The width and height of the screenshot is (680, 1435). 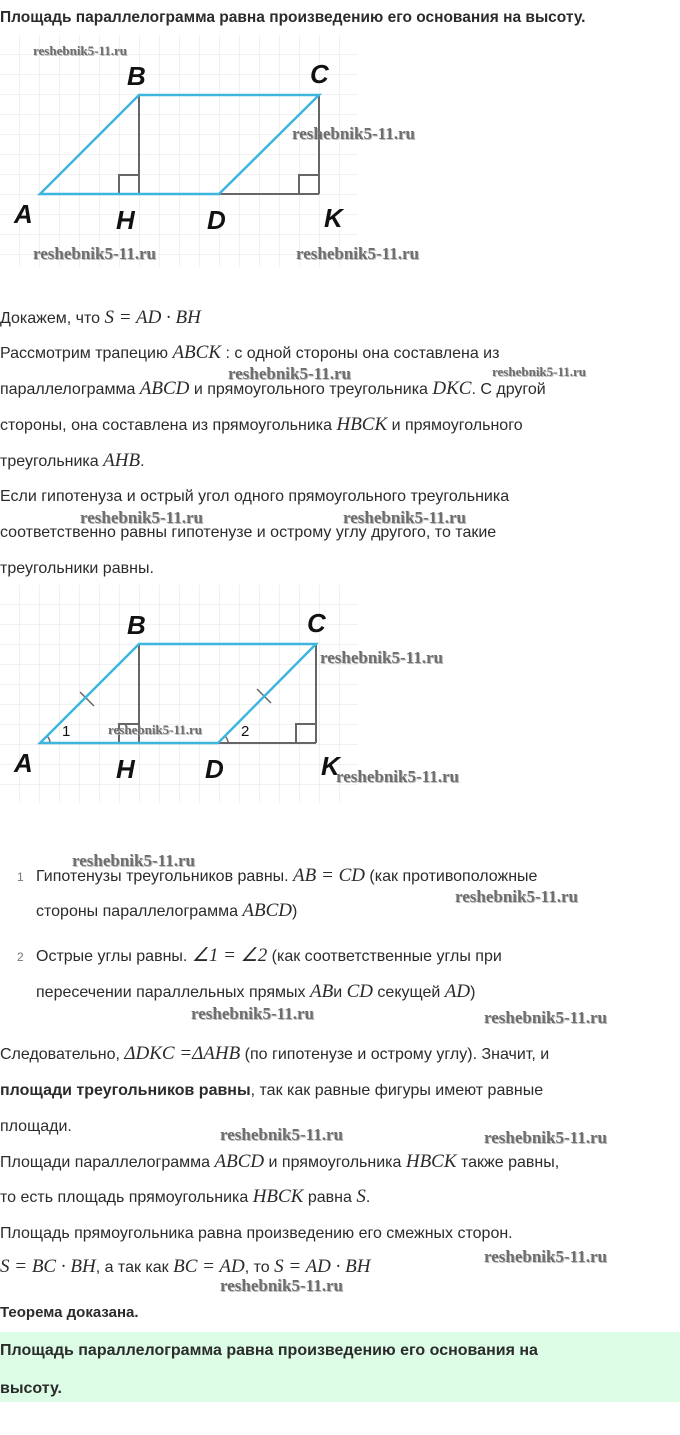 What do you see at coordinates (31, 1388) in the screenshot?
I see `highlight-line-2: высоту.` at bounding box center [31, 1388].